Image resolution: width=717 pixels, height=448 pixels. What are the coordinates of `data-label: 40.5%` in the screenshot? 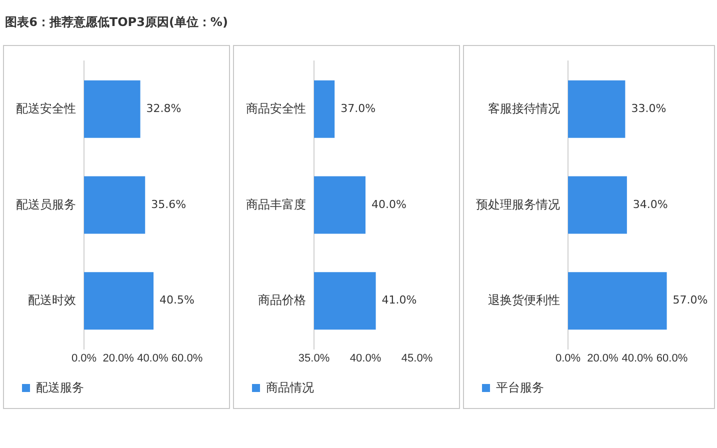 It's located at (177, 300).